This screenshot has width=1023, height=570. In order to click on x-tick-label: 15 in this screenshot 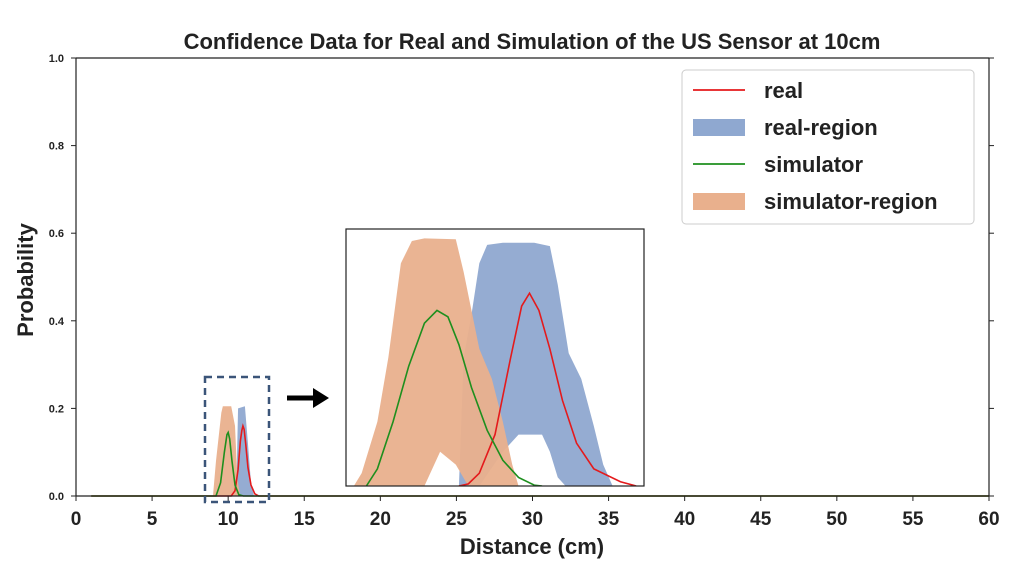, I will do `click(305, 519)`.